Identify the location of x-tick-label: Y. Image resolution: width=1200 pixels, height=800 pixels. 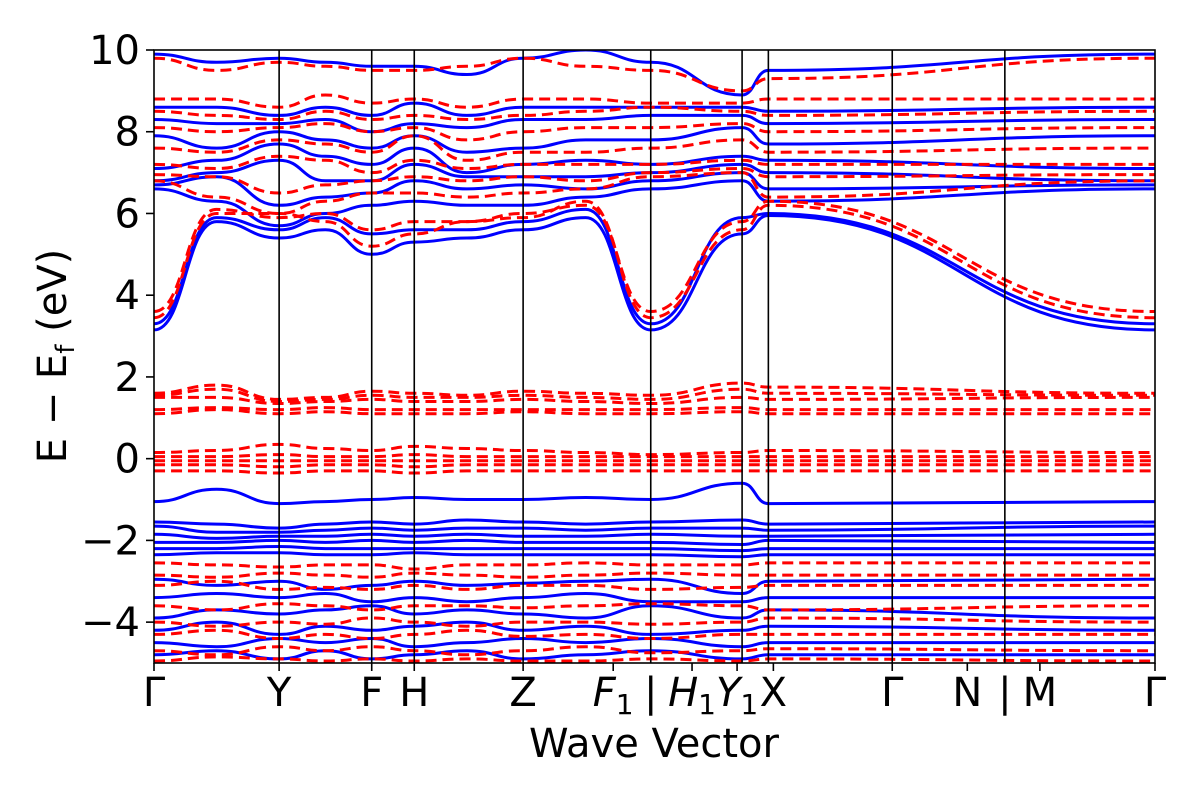
(279, 693).